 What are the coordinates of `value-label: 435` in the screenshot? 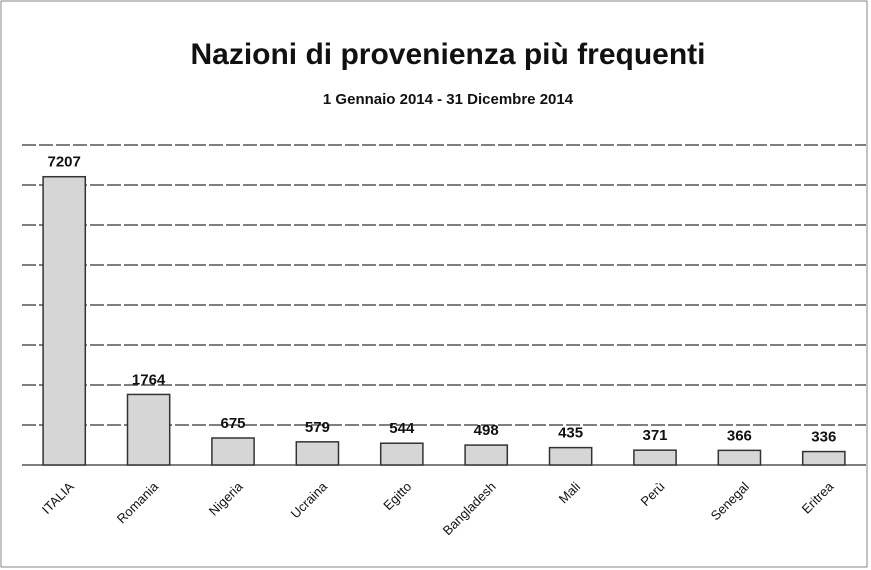 It's located at (570, 433).